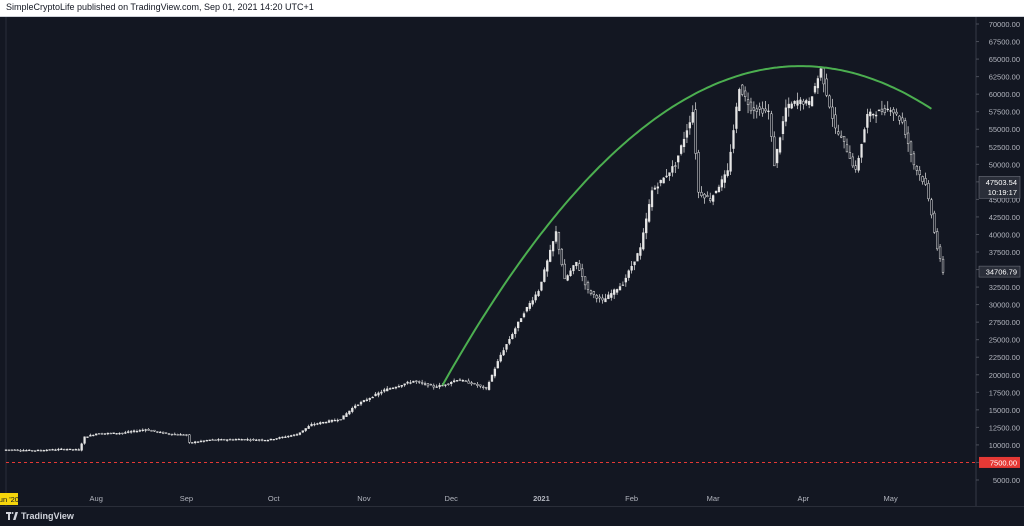 This screenshot has height=526, width=1024. I want to click on x-tick-label: Nov, so click(364, 498).